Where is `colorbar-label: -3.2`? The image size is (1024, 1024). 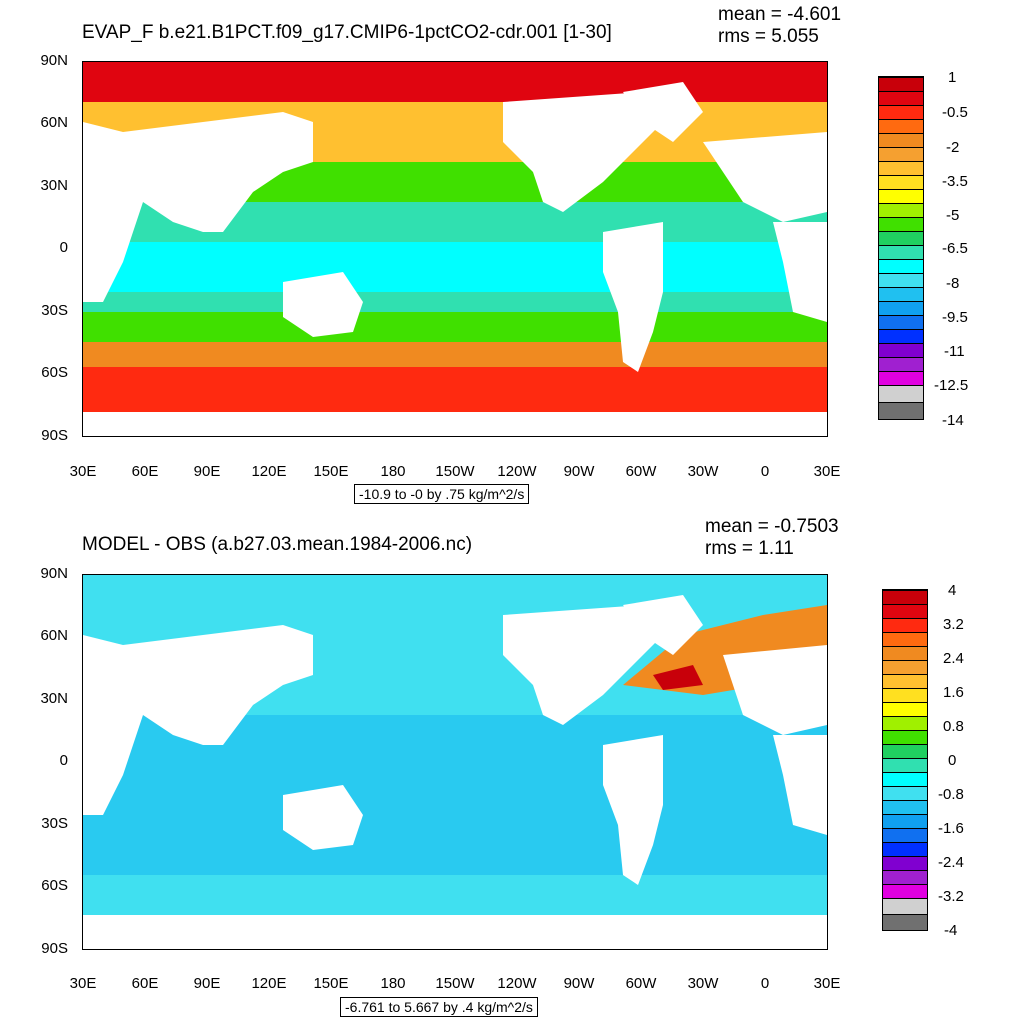
colorbar-label: -3.2 is located at coordinates (951, 896).